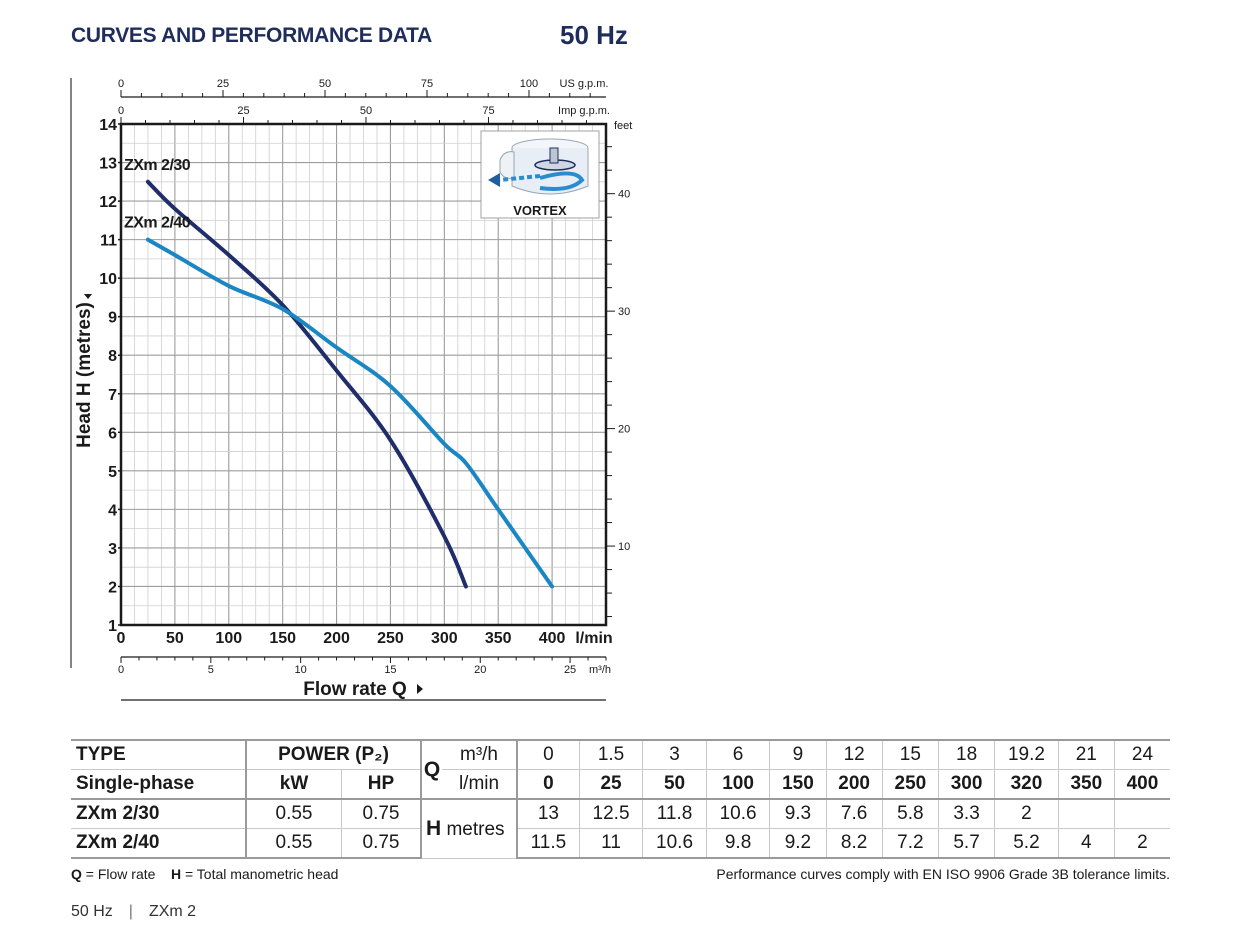  I want to click on imp-gpm-tick-label: 0, so click(121, 111).